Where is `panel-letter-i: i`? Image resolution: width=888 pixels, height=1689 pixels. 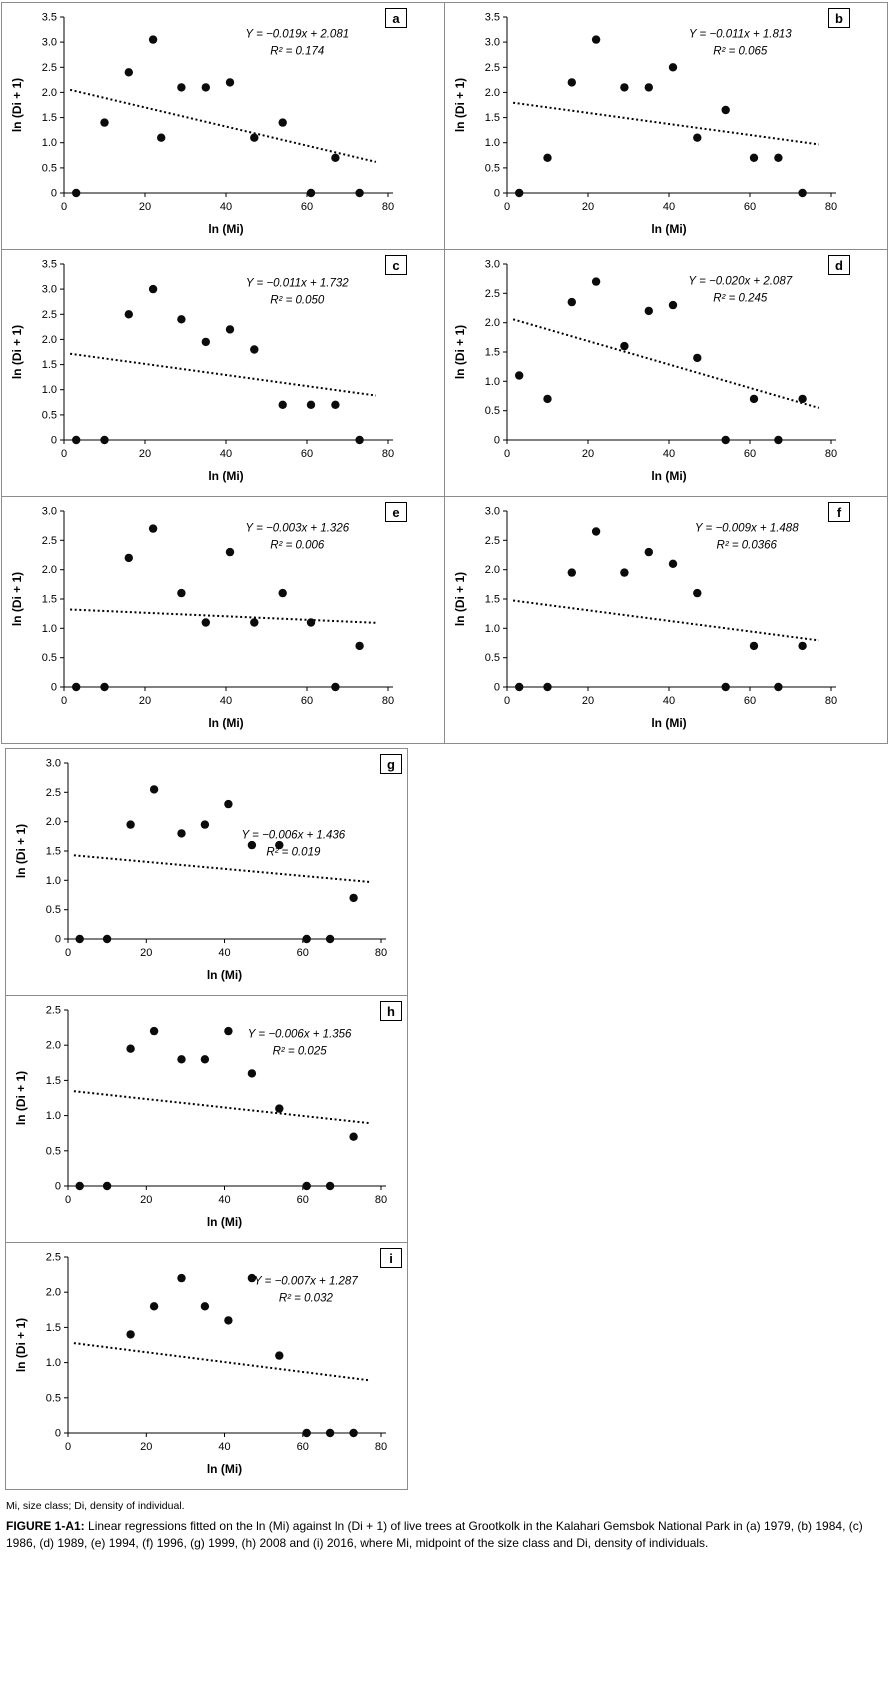
panel-letter-i: i is located at coordinates (391, 1258).